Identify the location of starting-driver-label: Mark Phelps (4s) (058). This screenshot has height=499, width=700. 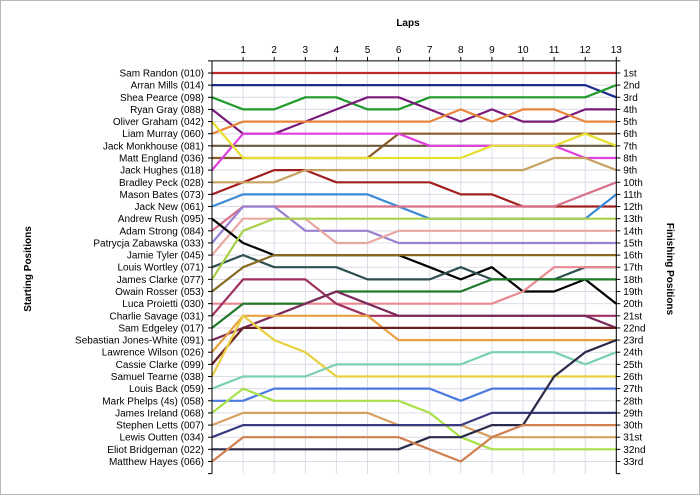
(153, 401).